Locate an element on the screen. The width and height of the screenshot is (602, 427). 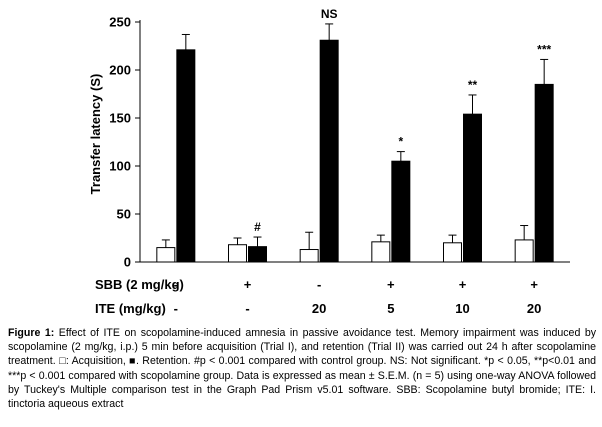
treatment-row-label: ITE (mg/kg) is located at coordinates (130, 308).